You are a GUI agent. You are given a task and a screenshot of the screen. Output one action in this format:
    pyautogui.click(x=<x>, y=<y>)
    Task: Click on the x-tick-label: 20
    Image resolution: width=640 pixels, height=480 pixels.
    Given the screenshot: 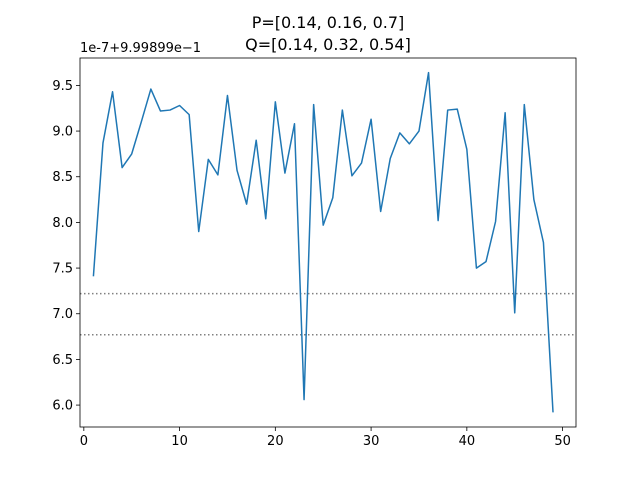 What is the action you would take?
    pyautogui.click(x=275, y=441)
    